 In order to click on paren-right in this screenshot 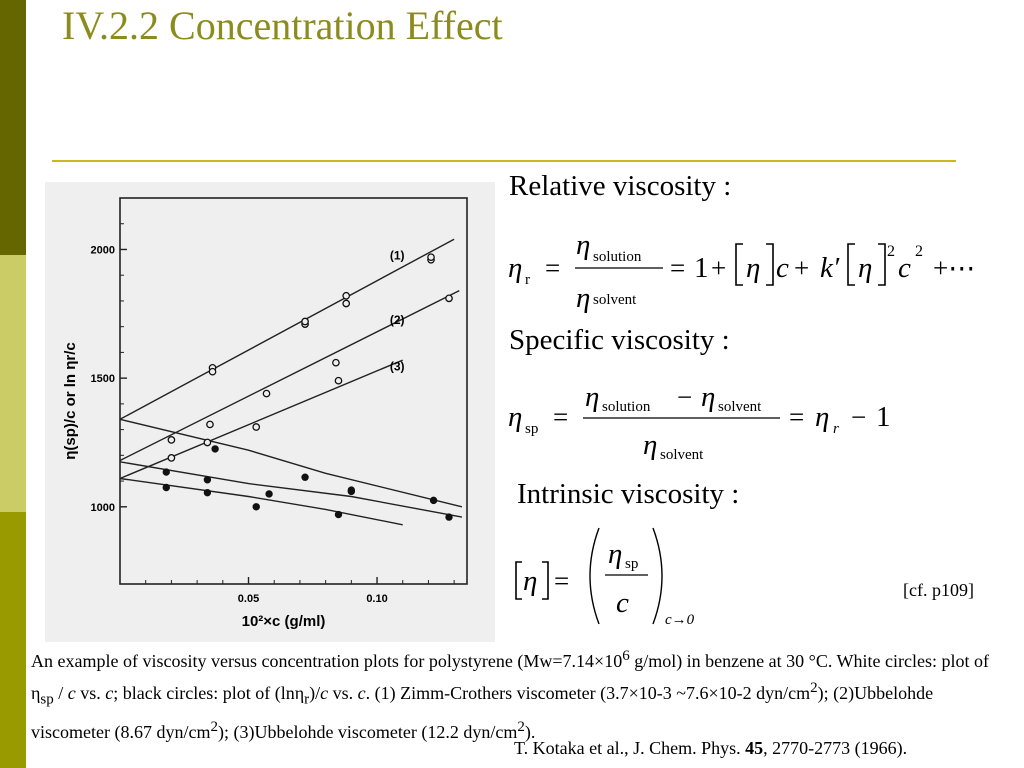, I will do `click(657, 576)`.